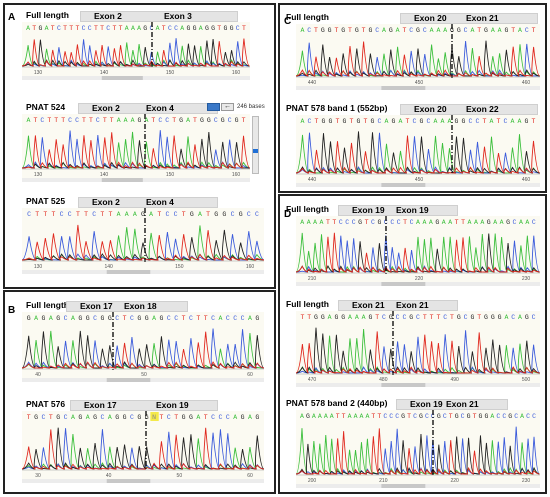 Image resolution: width=550 pixels, height=497 pixels. What do you see at coordinates (136, 148) in the screenshot?
I see `trace-background` at bounding box center [136, 148].